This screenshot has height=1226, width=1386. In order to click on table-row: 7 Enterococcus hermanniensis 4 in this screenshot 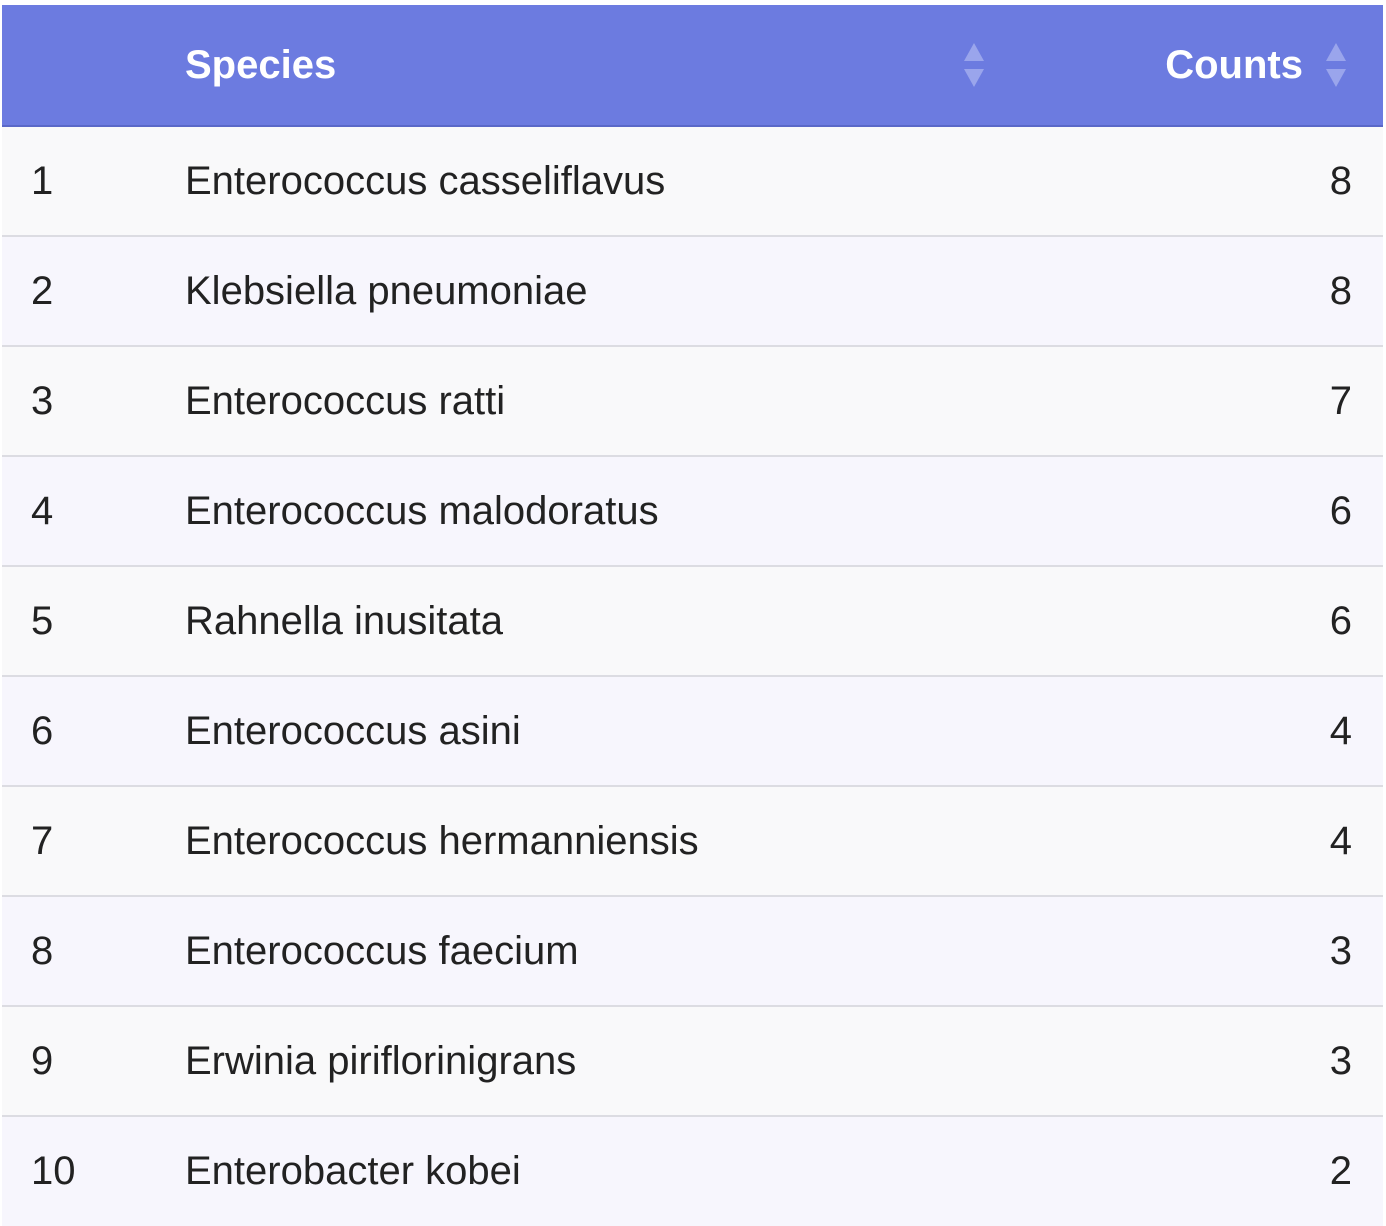, I will do `click(692, 841)`.